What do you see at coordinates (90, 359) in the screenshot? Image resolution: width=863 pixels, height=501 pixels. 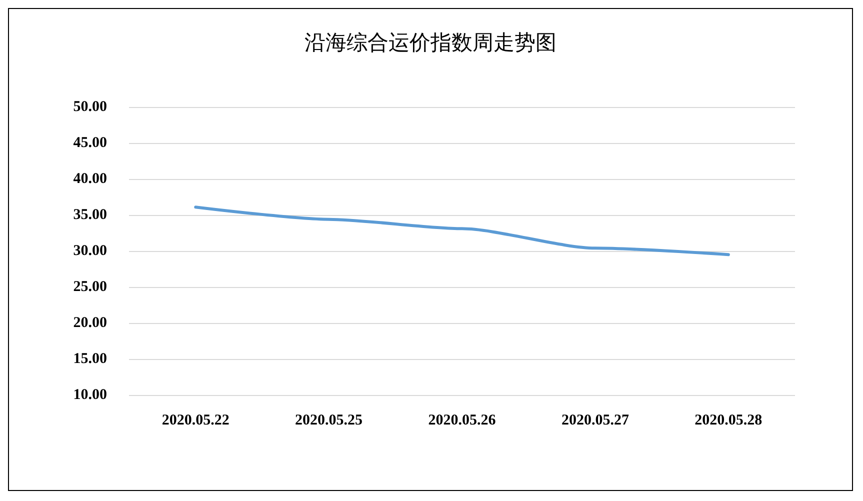 I see `y-tick-label: 15.00` at bounding box center [90, 359].